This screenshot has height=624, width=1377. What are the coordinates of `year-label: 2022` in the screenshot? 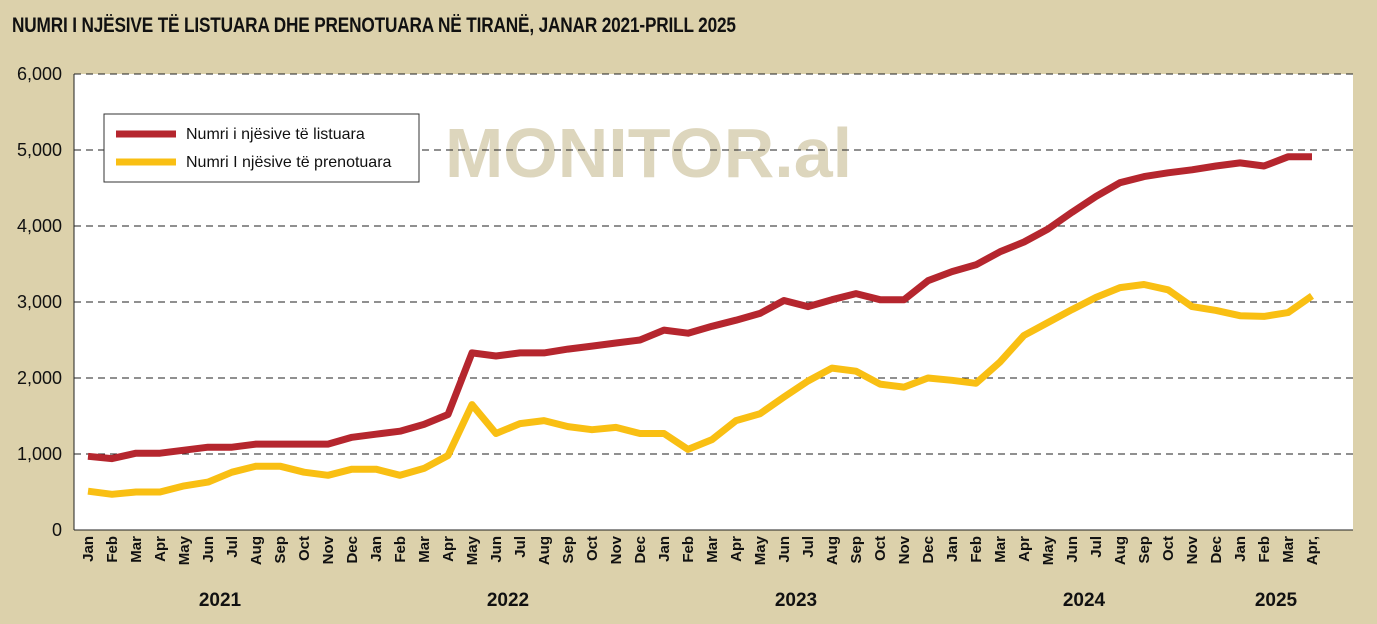 It's located at (508, 600).